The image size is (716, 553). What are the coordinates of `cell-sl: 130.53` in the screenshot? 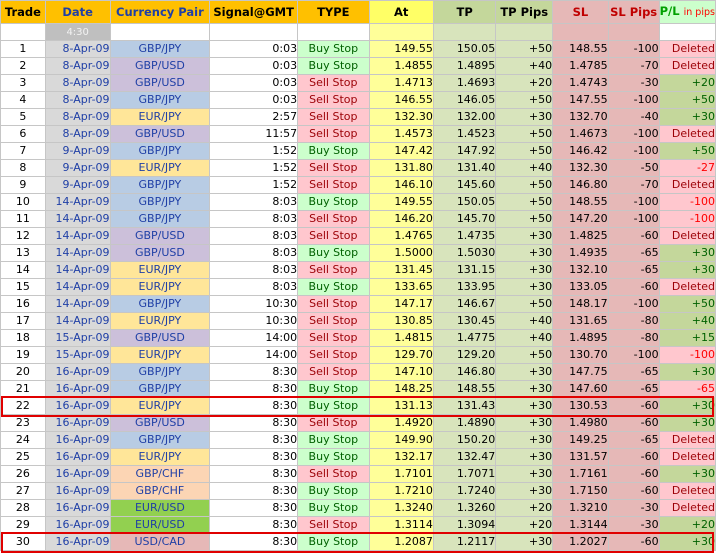 It's located at (580, 406).